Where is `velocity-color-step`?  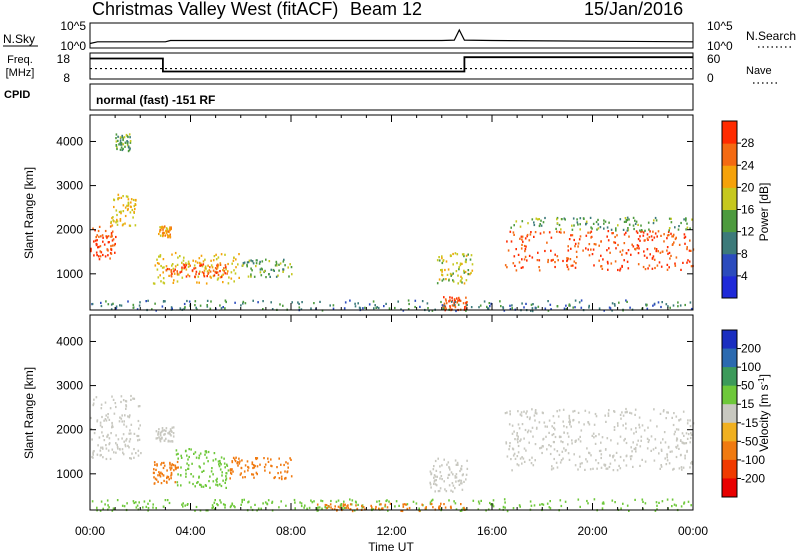 velocity-color-step is located at coordinates (729, 377).